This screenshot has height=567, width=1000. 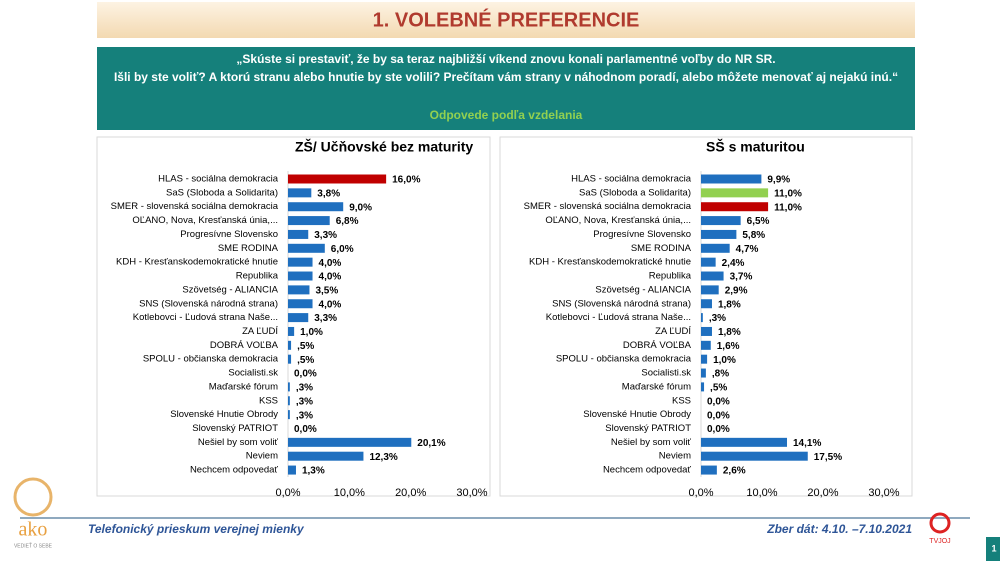 I want to click on value-label: 3,8%, so click(x=328, y=194).